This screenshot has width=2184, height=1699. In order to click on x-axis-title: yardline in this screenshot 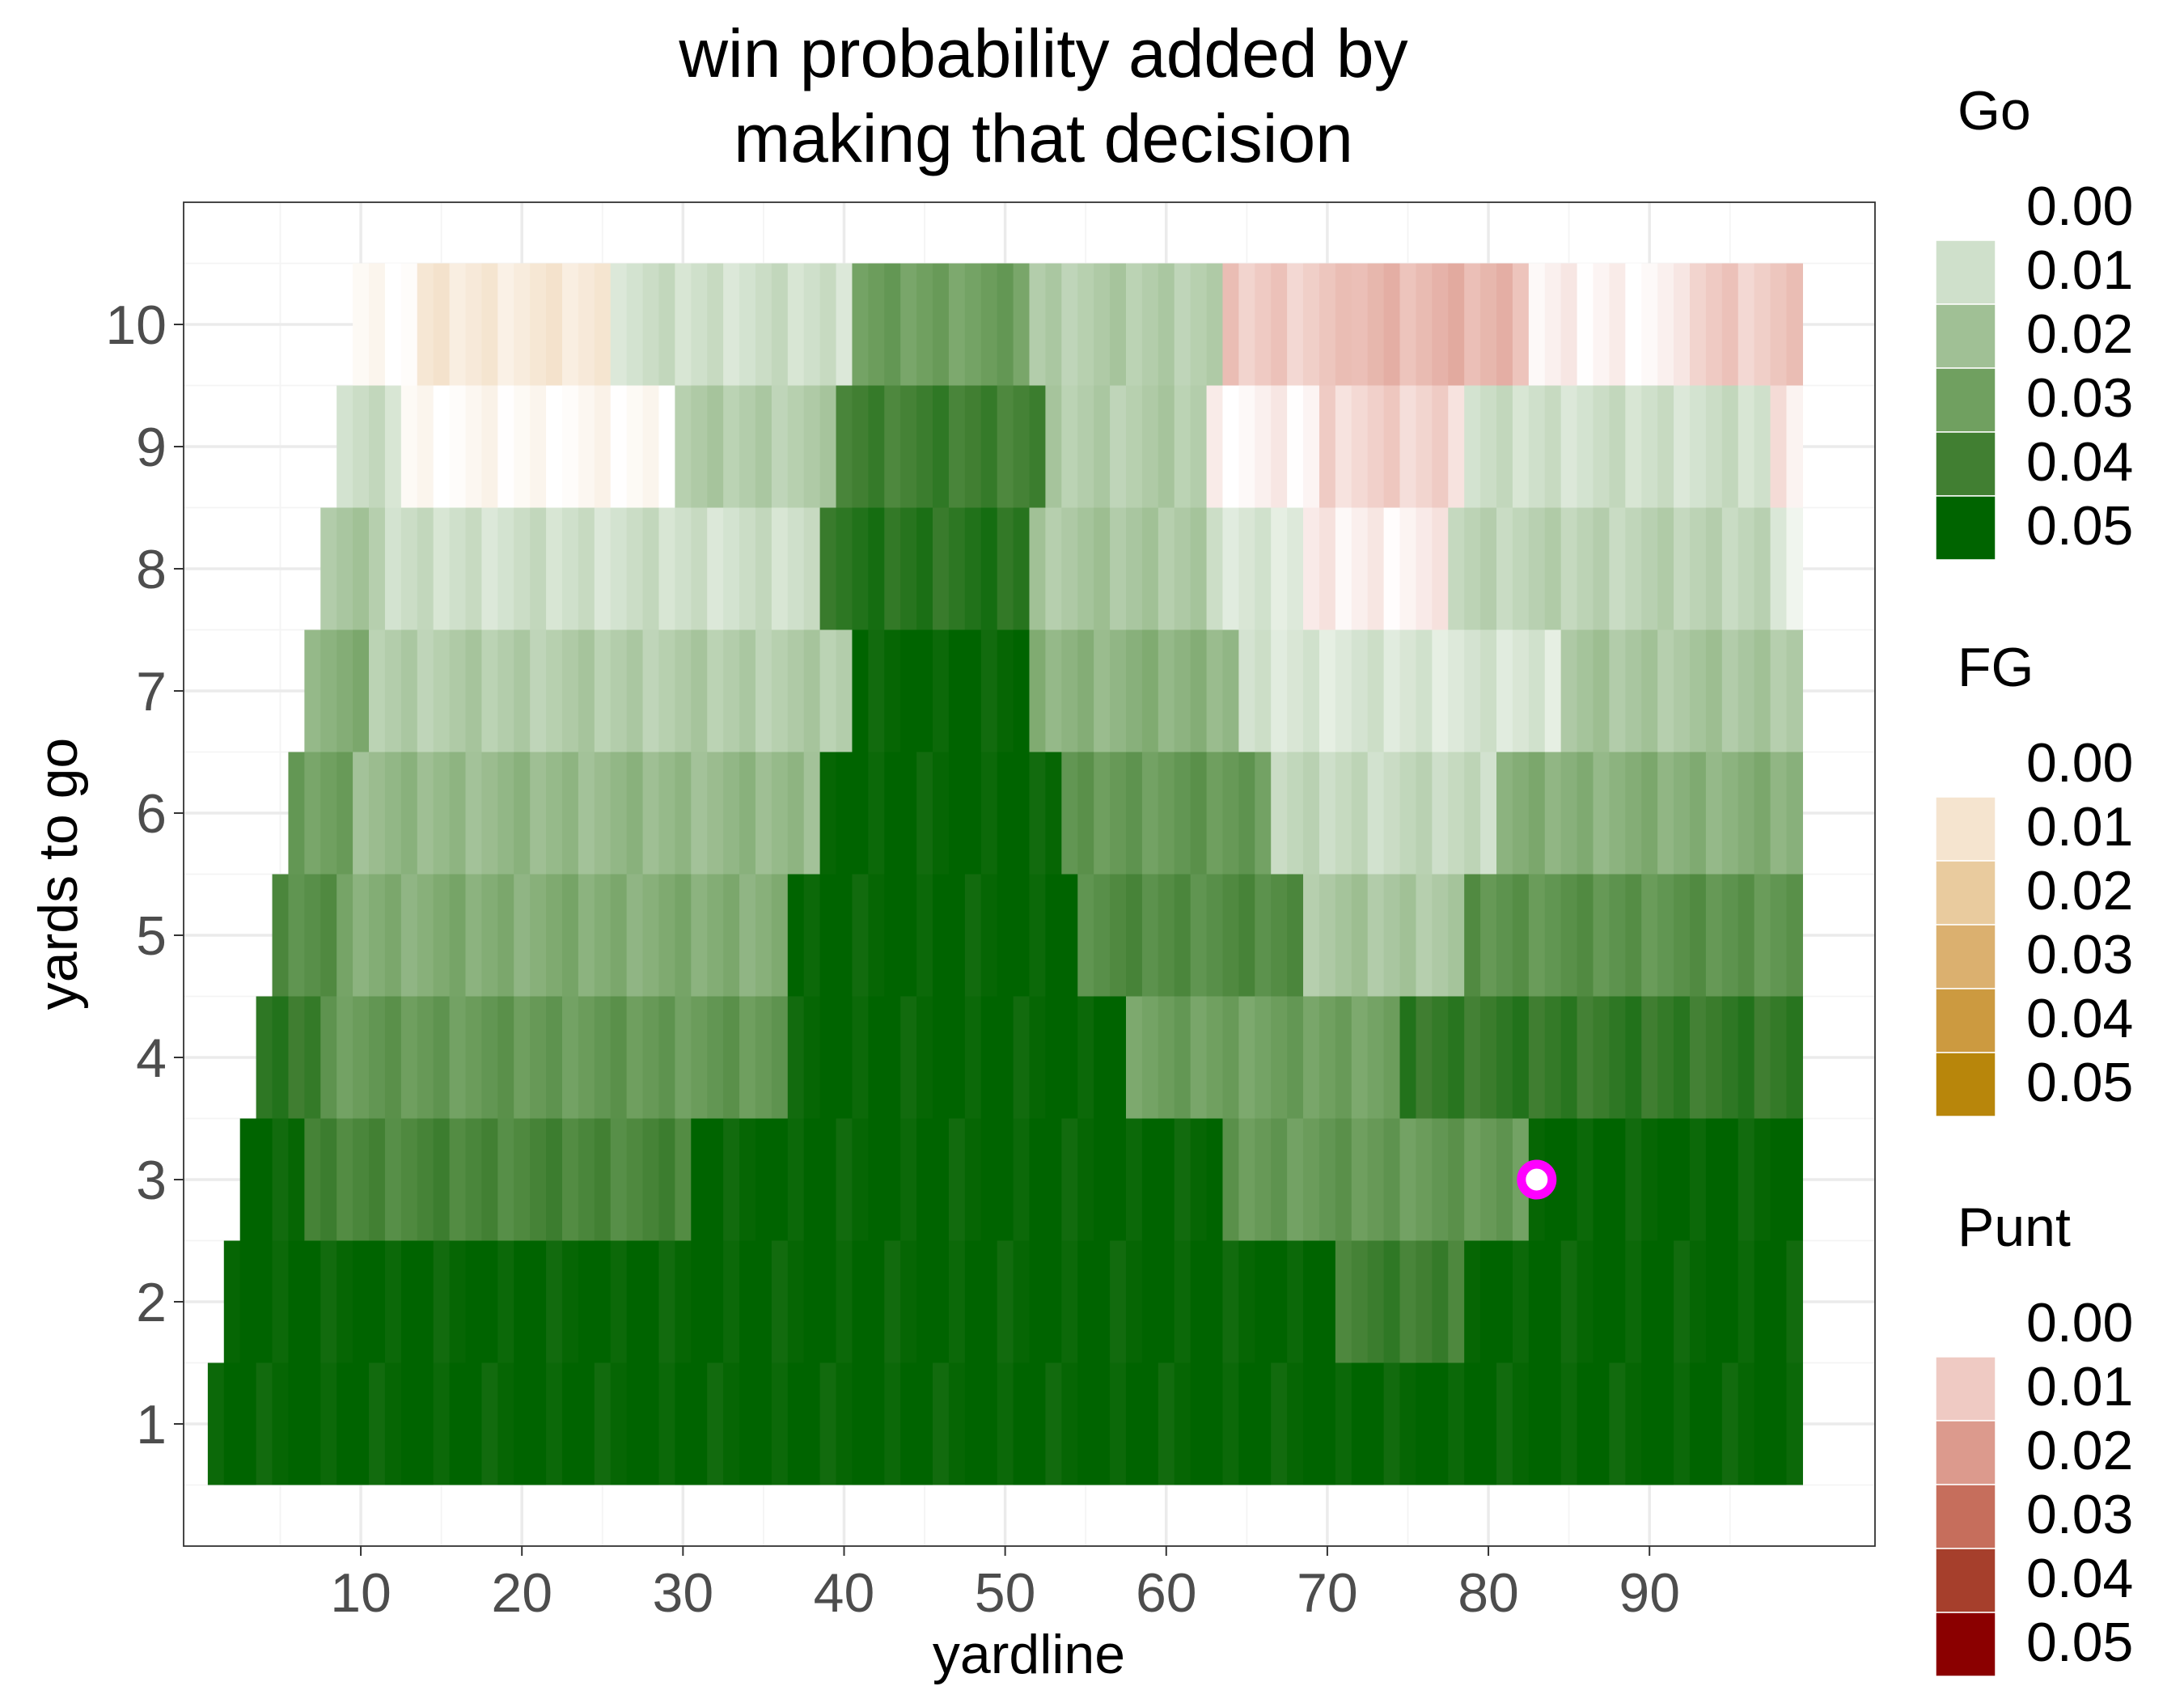, I will do `click(1029, 1654)`.